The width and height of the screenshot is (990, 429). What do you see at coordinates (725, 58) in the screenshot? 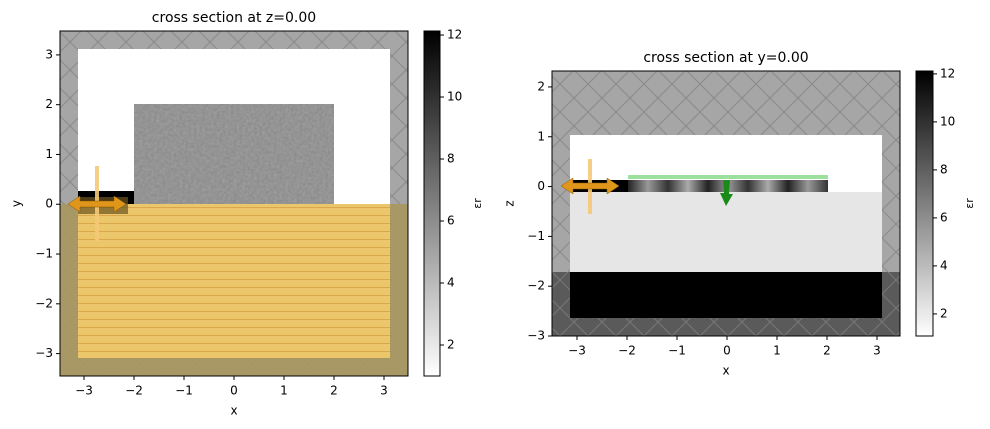
I see `chart-title: cross section at y=0.00` at bounding box center [725, 58].